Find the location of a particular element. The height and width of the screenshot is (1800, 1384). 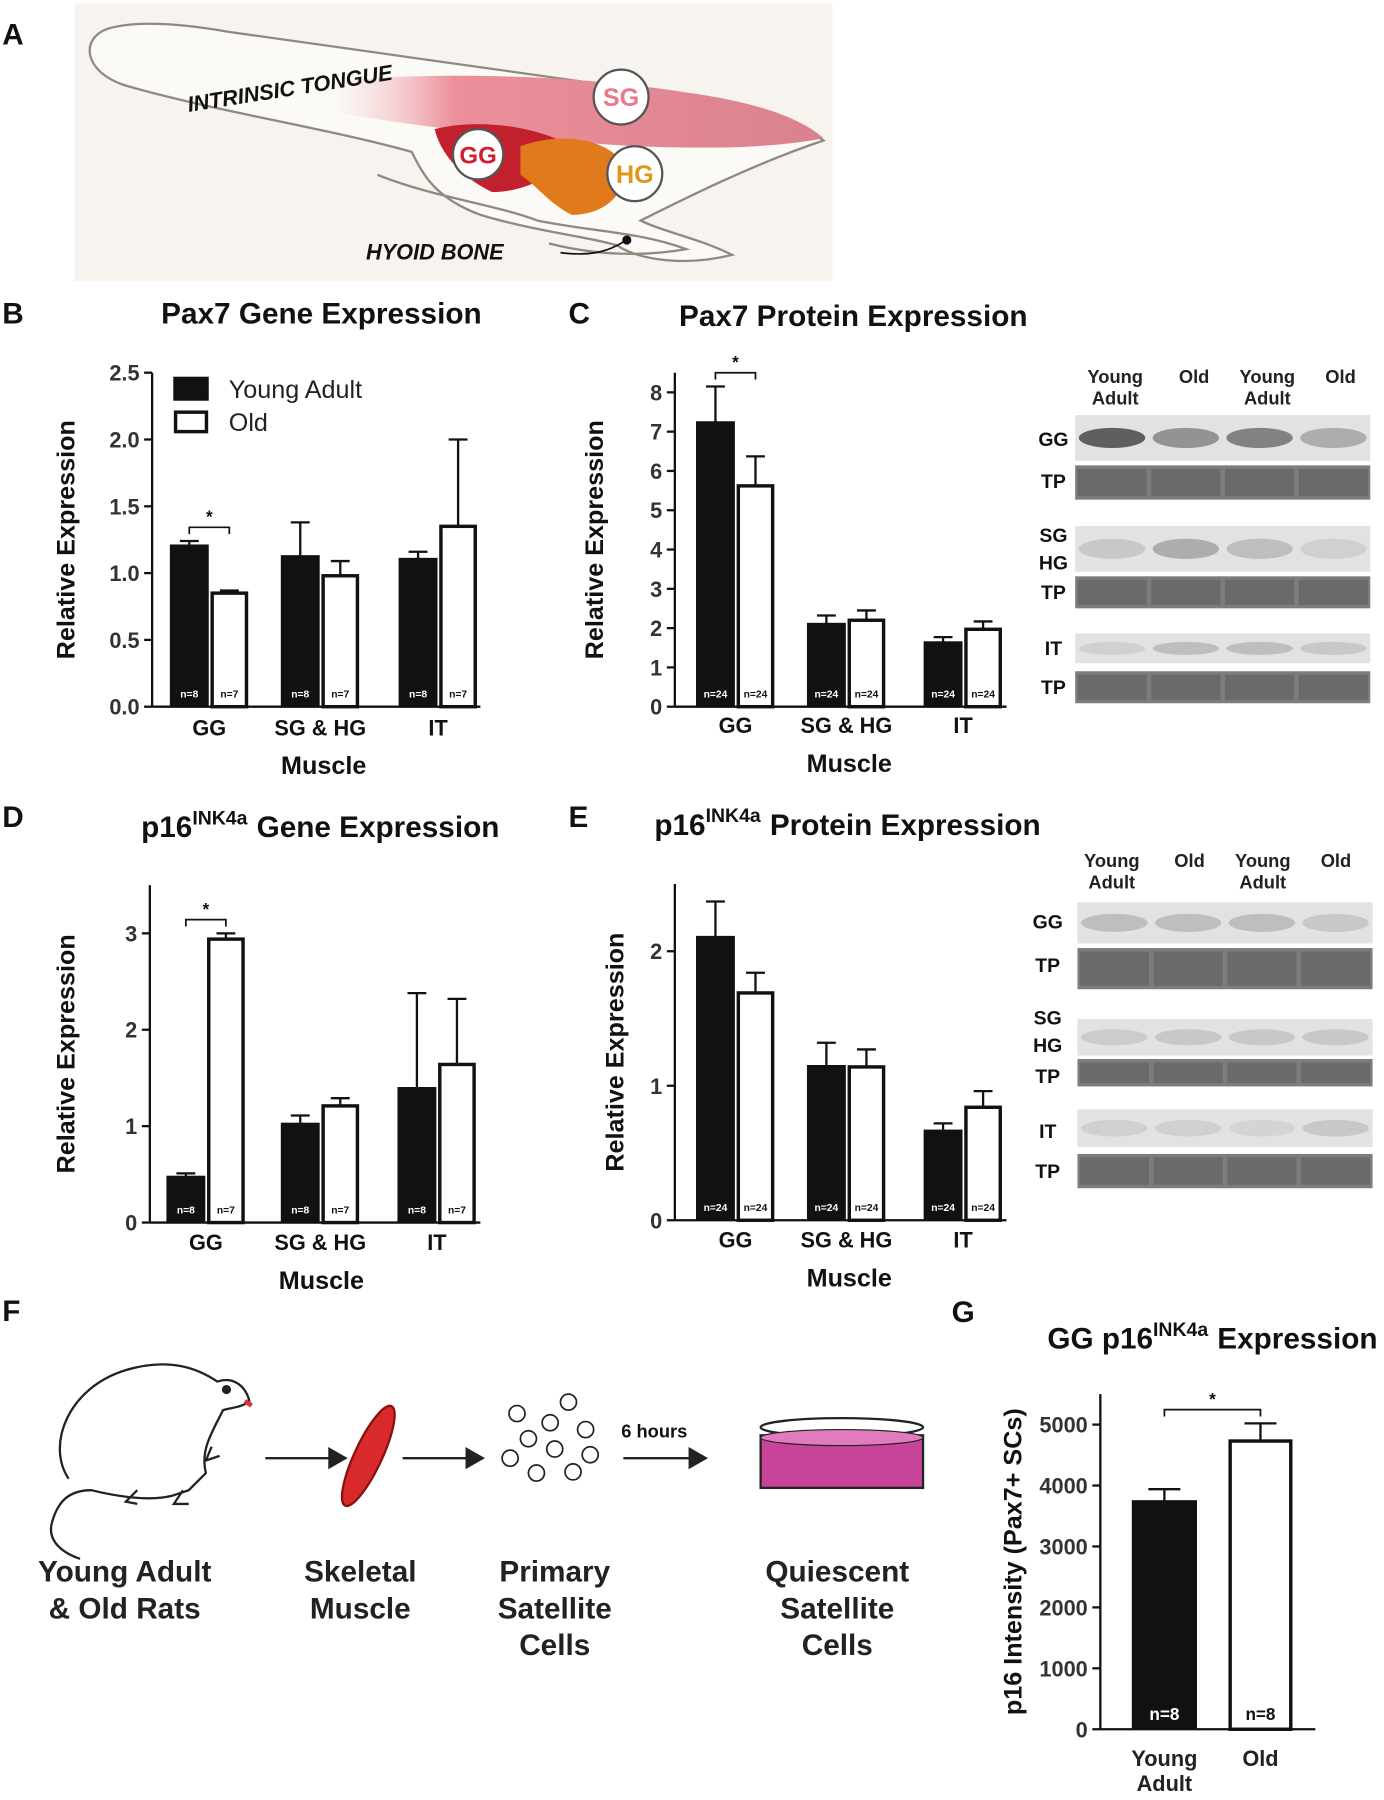

y-tick-label: 1000 is located at coordinates (1063, 1668).